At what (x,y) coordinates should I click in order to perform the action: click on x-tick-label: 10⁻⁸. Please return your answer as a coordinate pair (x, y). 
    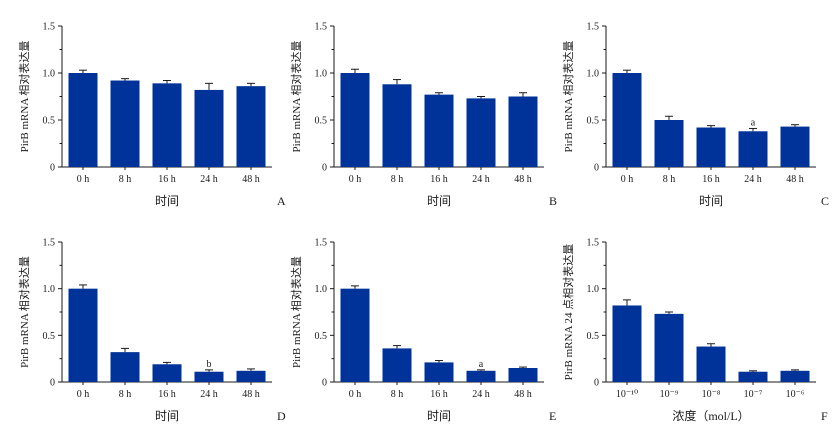
    Looking at the image, I should click on (711, 394).